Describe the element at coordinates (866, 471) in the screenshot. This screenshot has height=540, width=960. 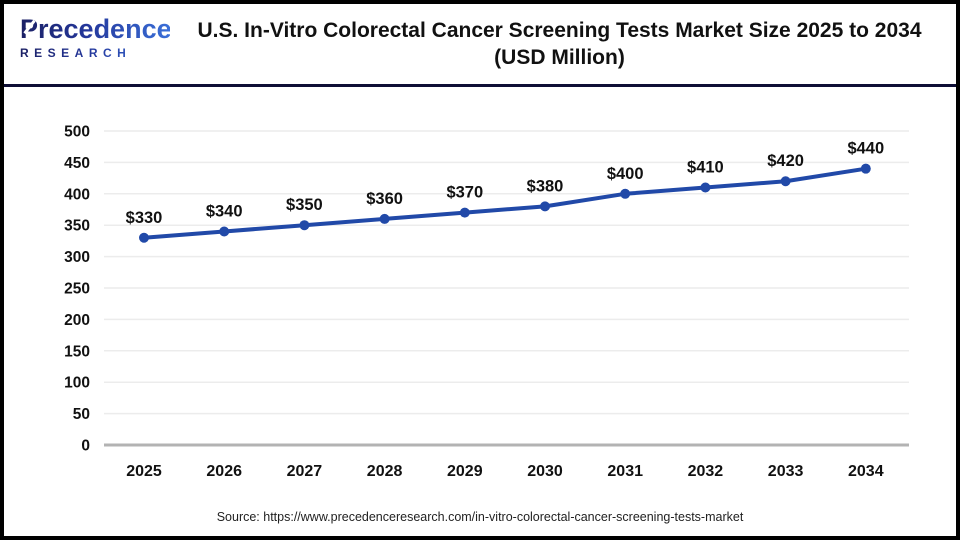
I see `x-axis-tick-label: 2034` at that location.